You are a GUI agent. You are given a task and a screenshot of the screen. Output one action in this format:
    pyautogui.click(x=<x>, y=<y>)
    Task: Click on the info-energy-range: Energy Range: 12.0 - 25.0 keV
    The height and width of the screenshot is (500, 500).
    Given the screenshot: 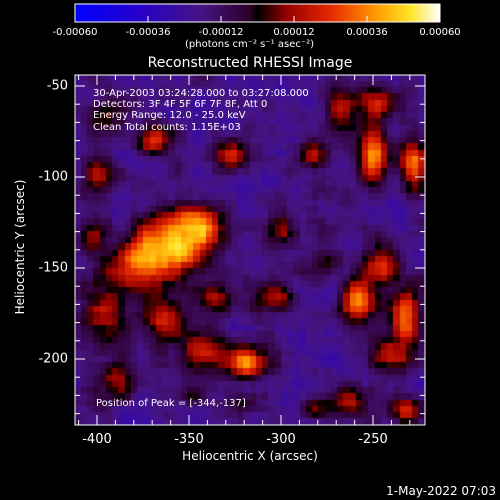 What is the action you would take?
    pyautogui.click(x=169, y=115)
    